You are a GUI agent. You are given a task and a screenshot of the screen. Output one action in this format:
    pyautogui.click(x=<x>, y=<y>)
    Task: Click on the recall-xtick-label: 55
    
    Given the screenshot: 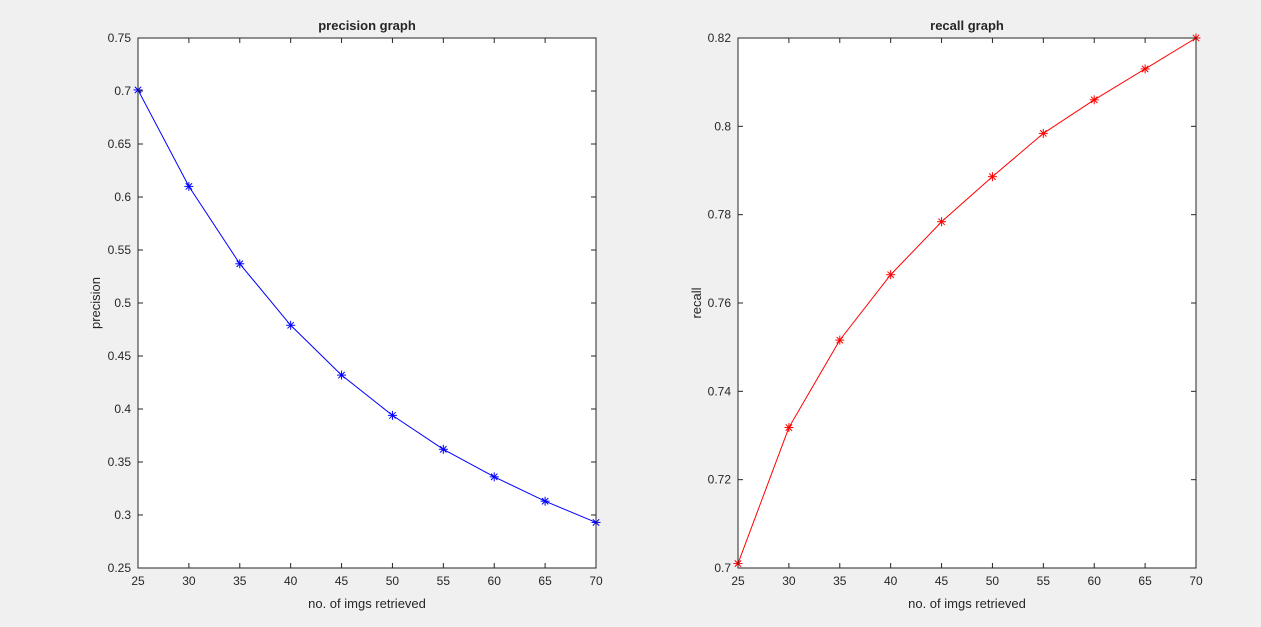 What is the action you would take?
    pyautogui.click(x=1044, y=581)
    